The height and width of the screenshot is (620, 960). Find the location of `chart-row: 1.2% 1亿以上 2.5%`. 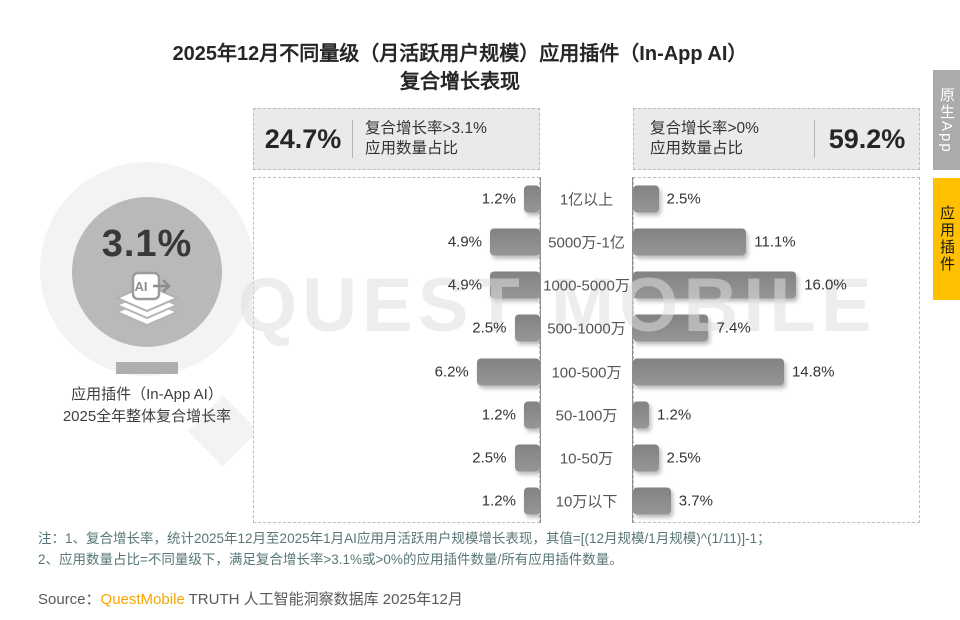

chart-row: 1.2% 1亿以上 2.5% is located at coordinates (586, 198).